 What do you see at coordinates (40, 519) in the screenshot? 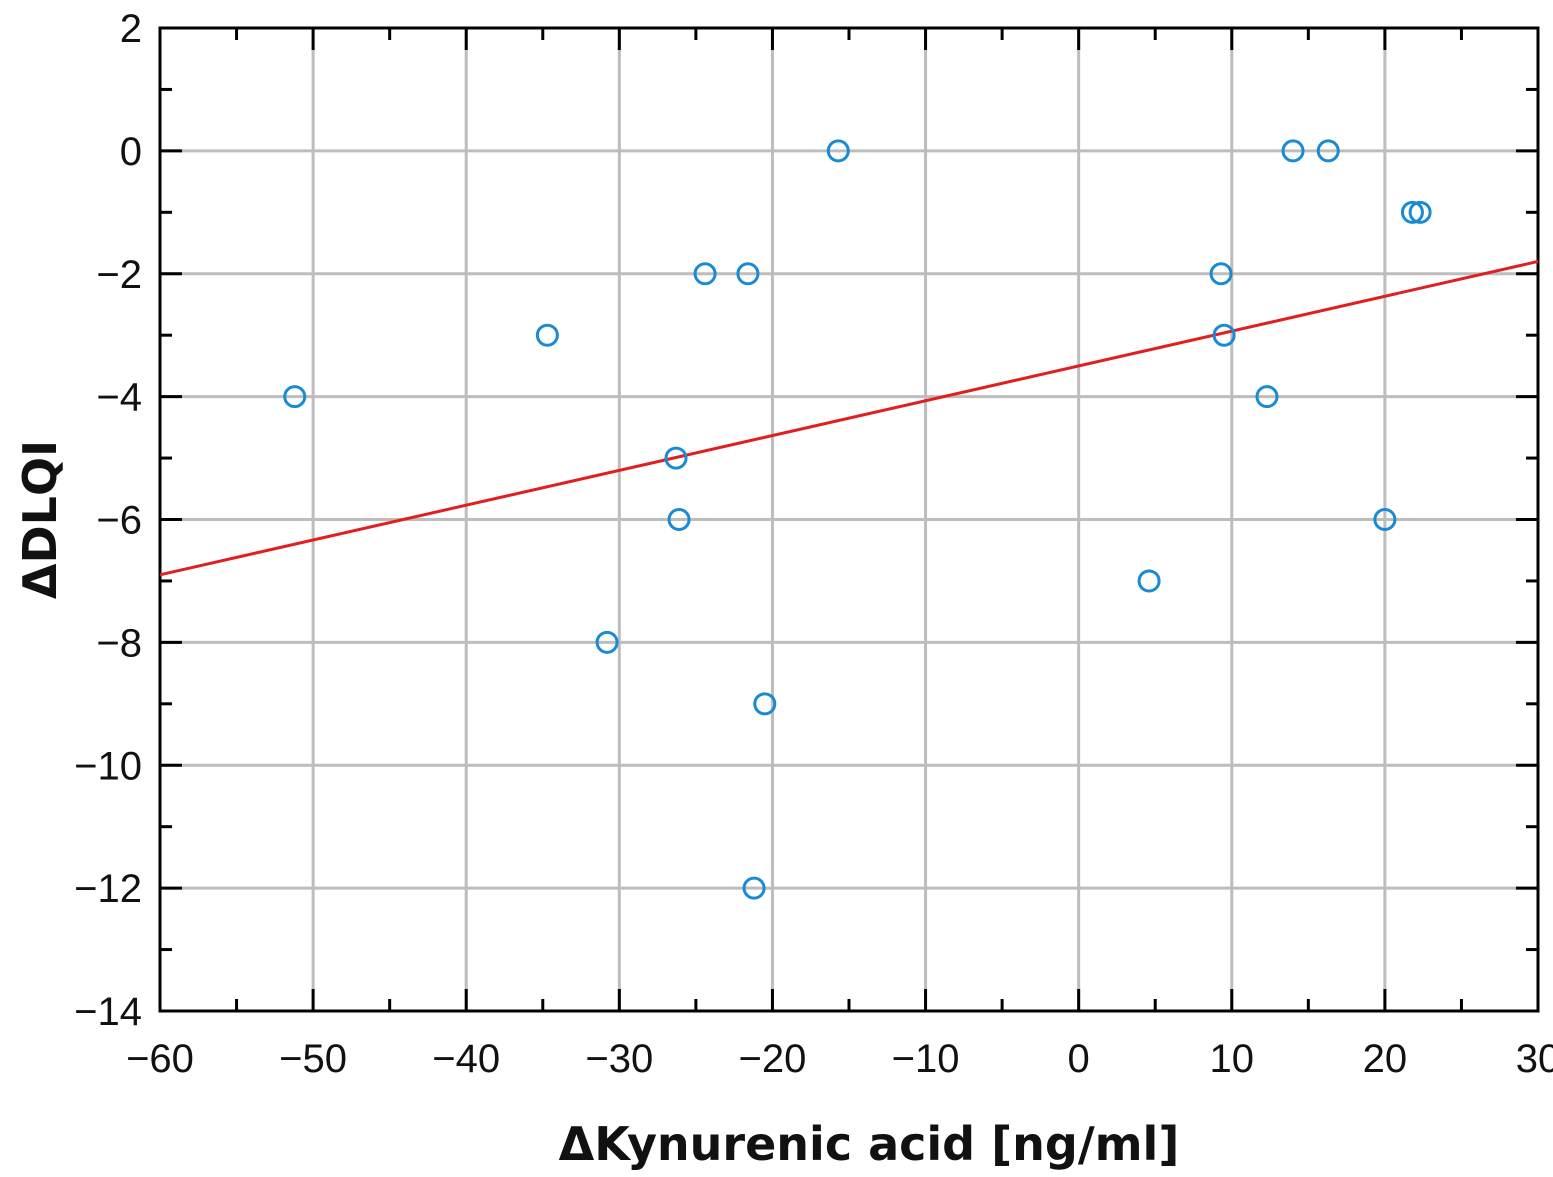
I see `y-axis-label: ΔDLQI` at bounding box center [40, 519].